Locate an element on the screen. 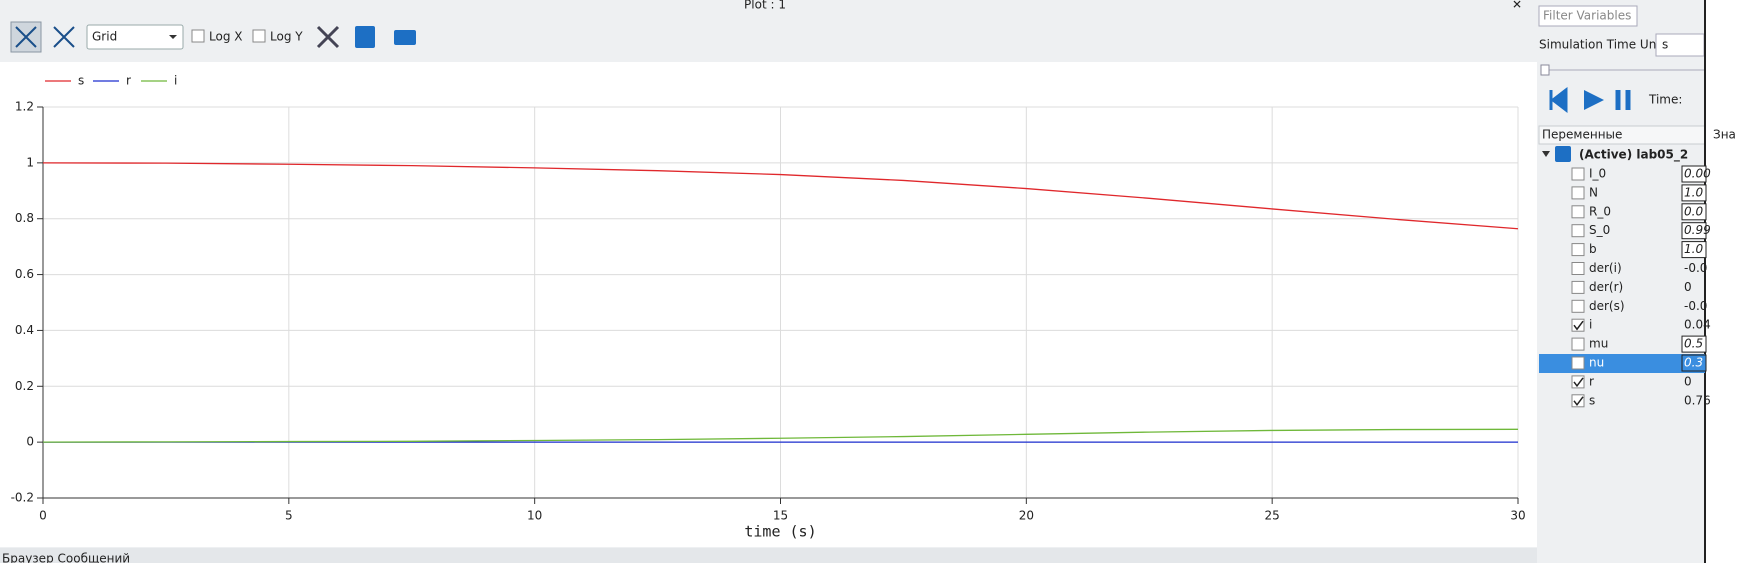  variable-name: b is located at coordinates (1593, 249).